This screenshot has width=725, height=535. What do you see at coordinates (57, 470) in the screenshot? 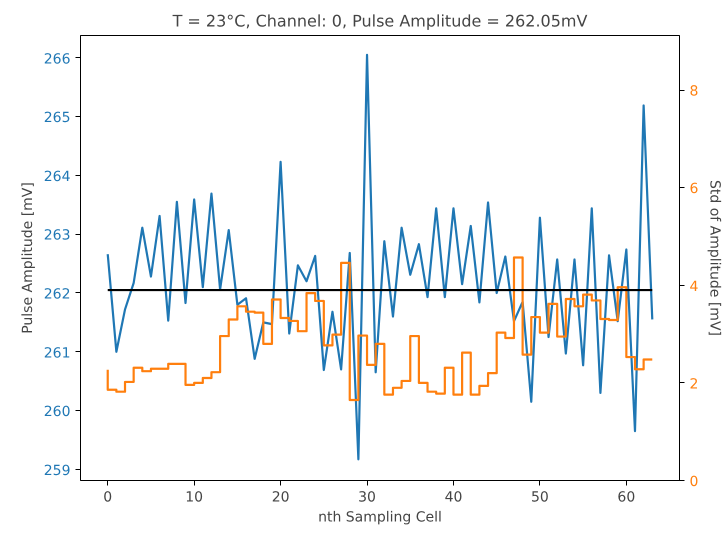
I see `y-tick-label: 259` at bounding box center [57, 470].